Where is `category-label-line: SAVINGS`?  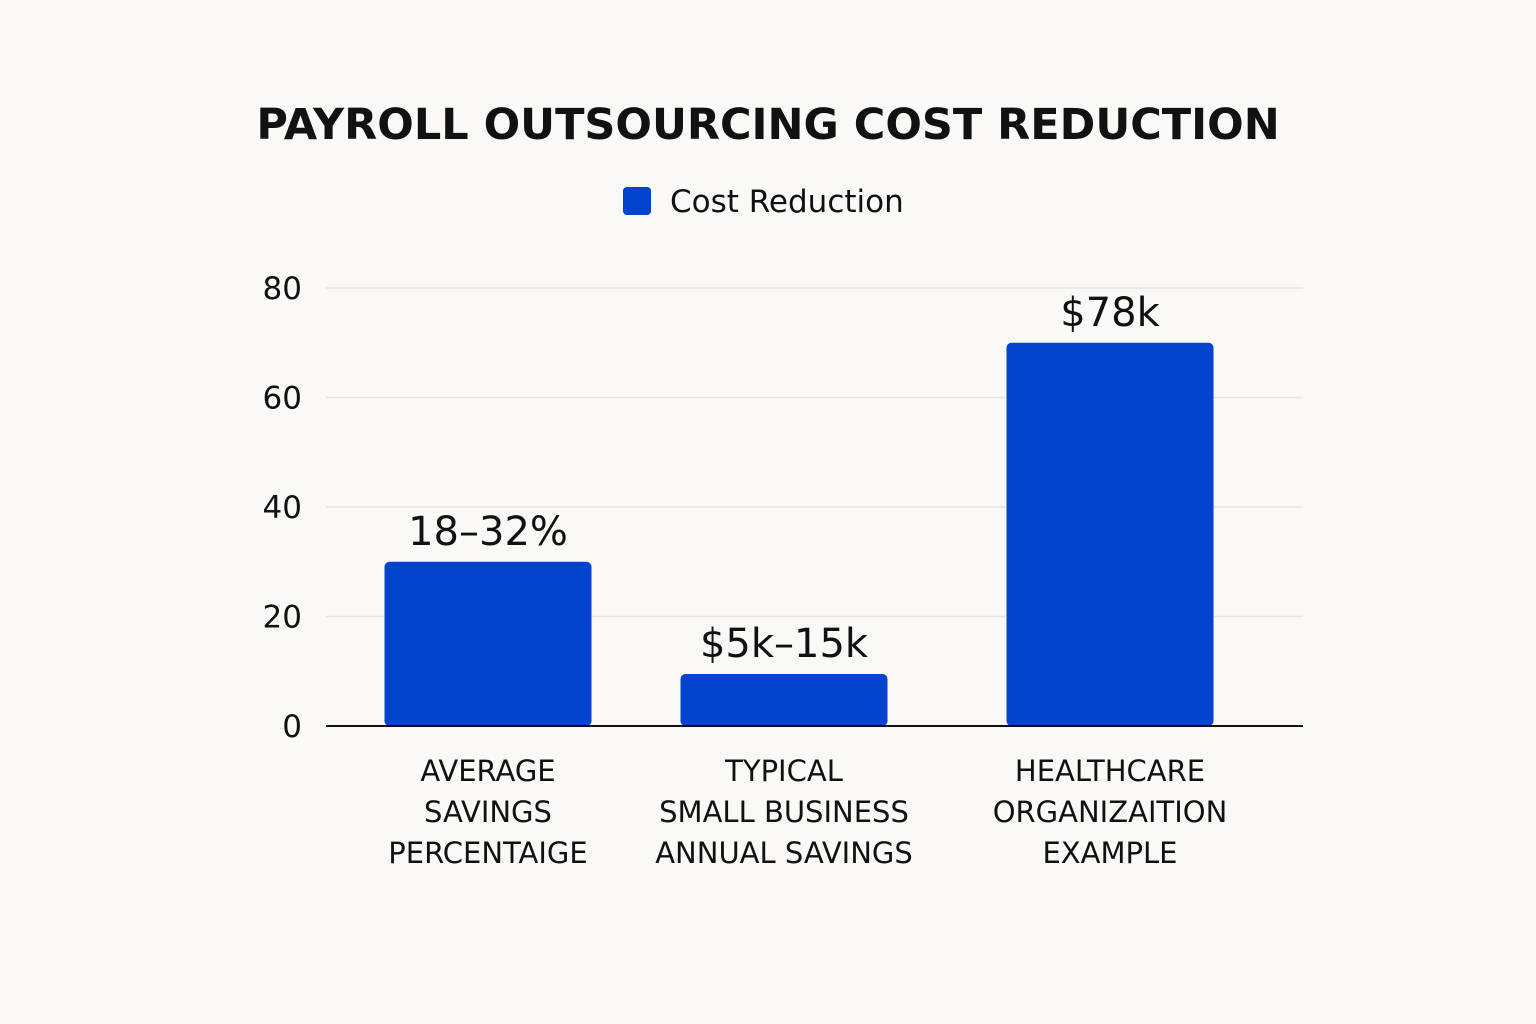
category-label-line: SAVINGS is located at coordinates (488, 812).